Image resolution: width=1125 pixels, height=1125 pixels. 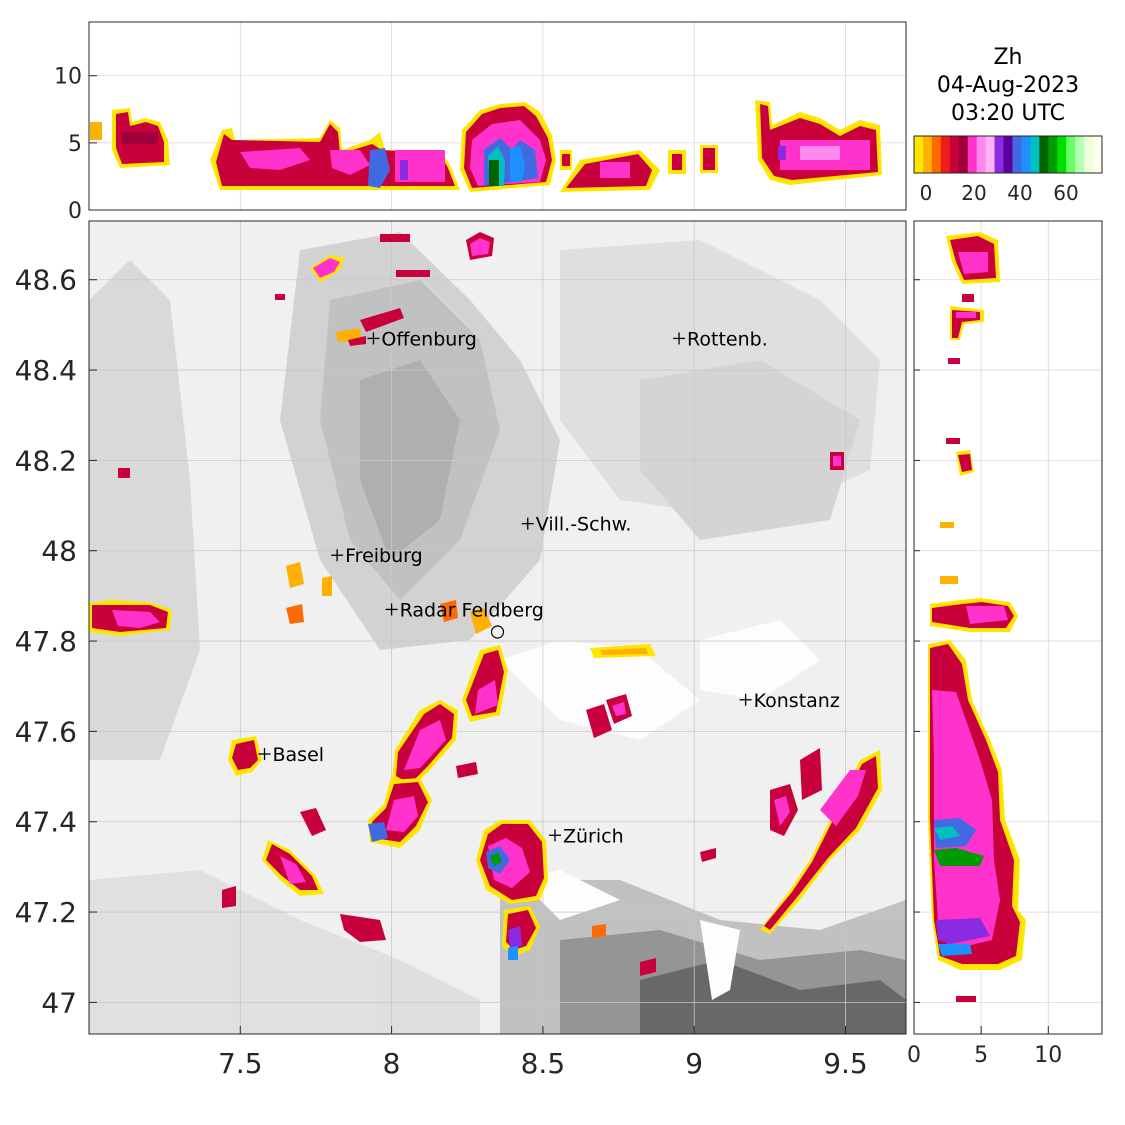 I want to click on colorbar: 0 20 40 60, so click(x=1008, y=170).